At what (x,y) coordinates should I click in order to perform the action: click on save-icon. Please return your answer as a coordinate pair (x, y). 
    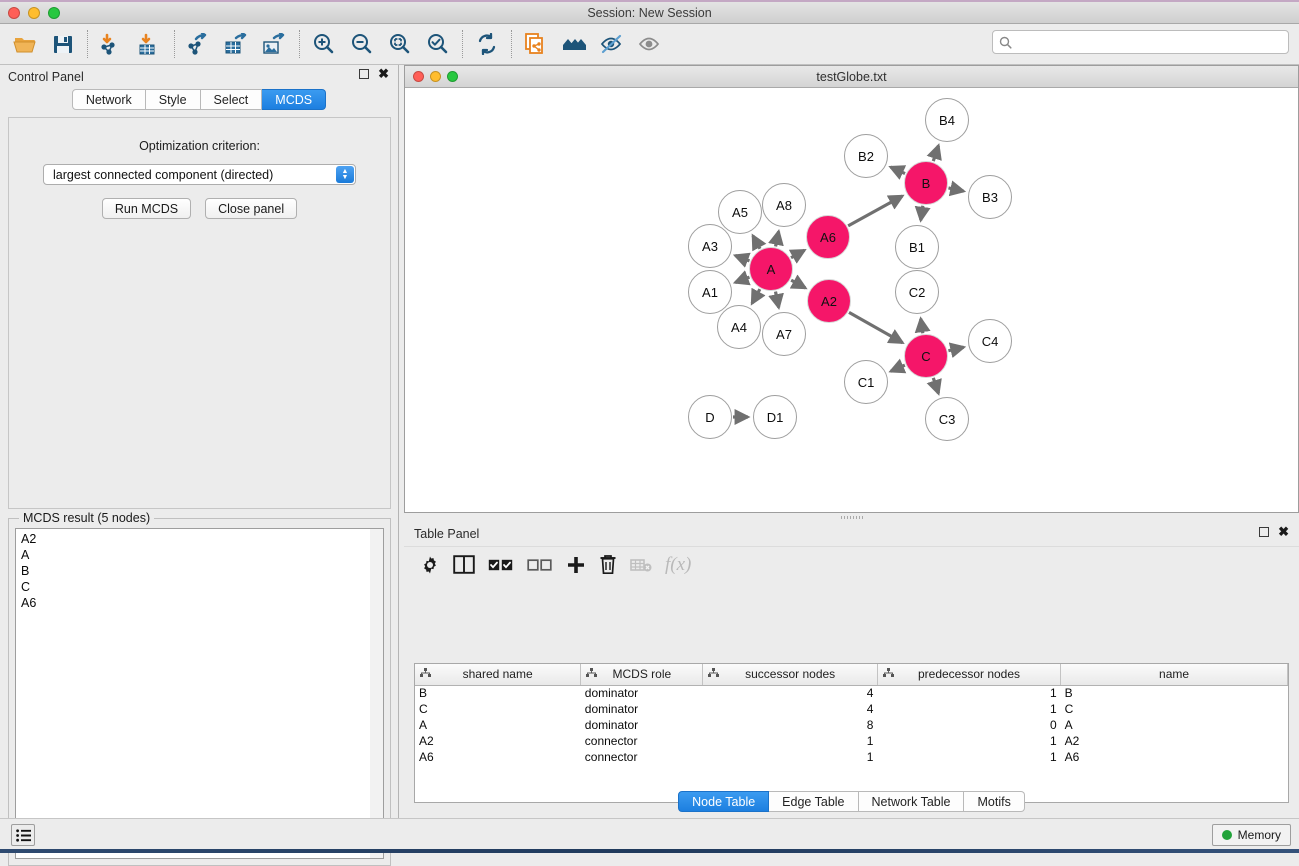
    Looking at the image, I should click on (63, 44).